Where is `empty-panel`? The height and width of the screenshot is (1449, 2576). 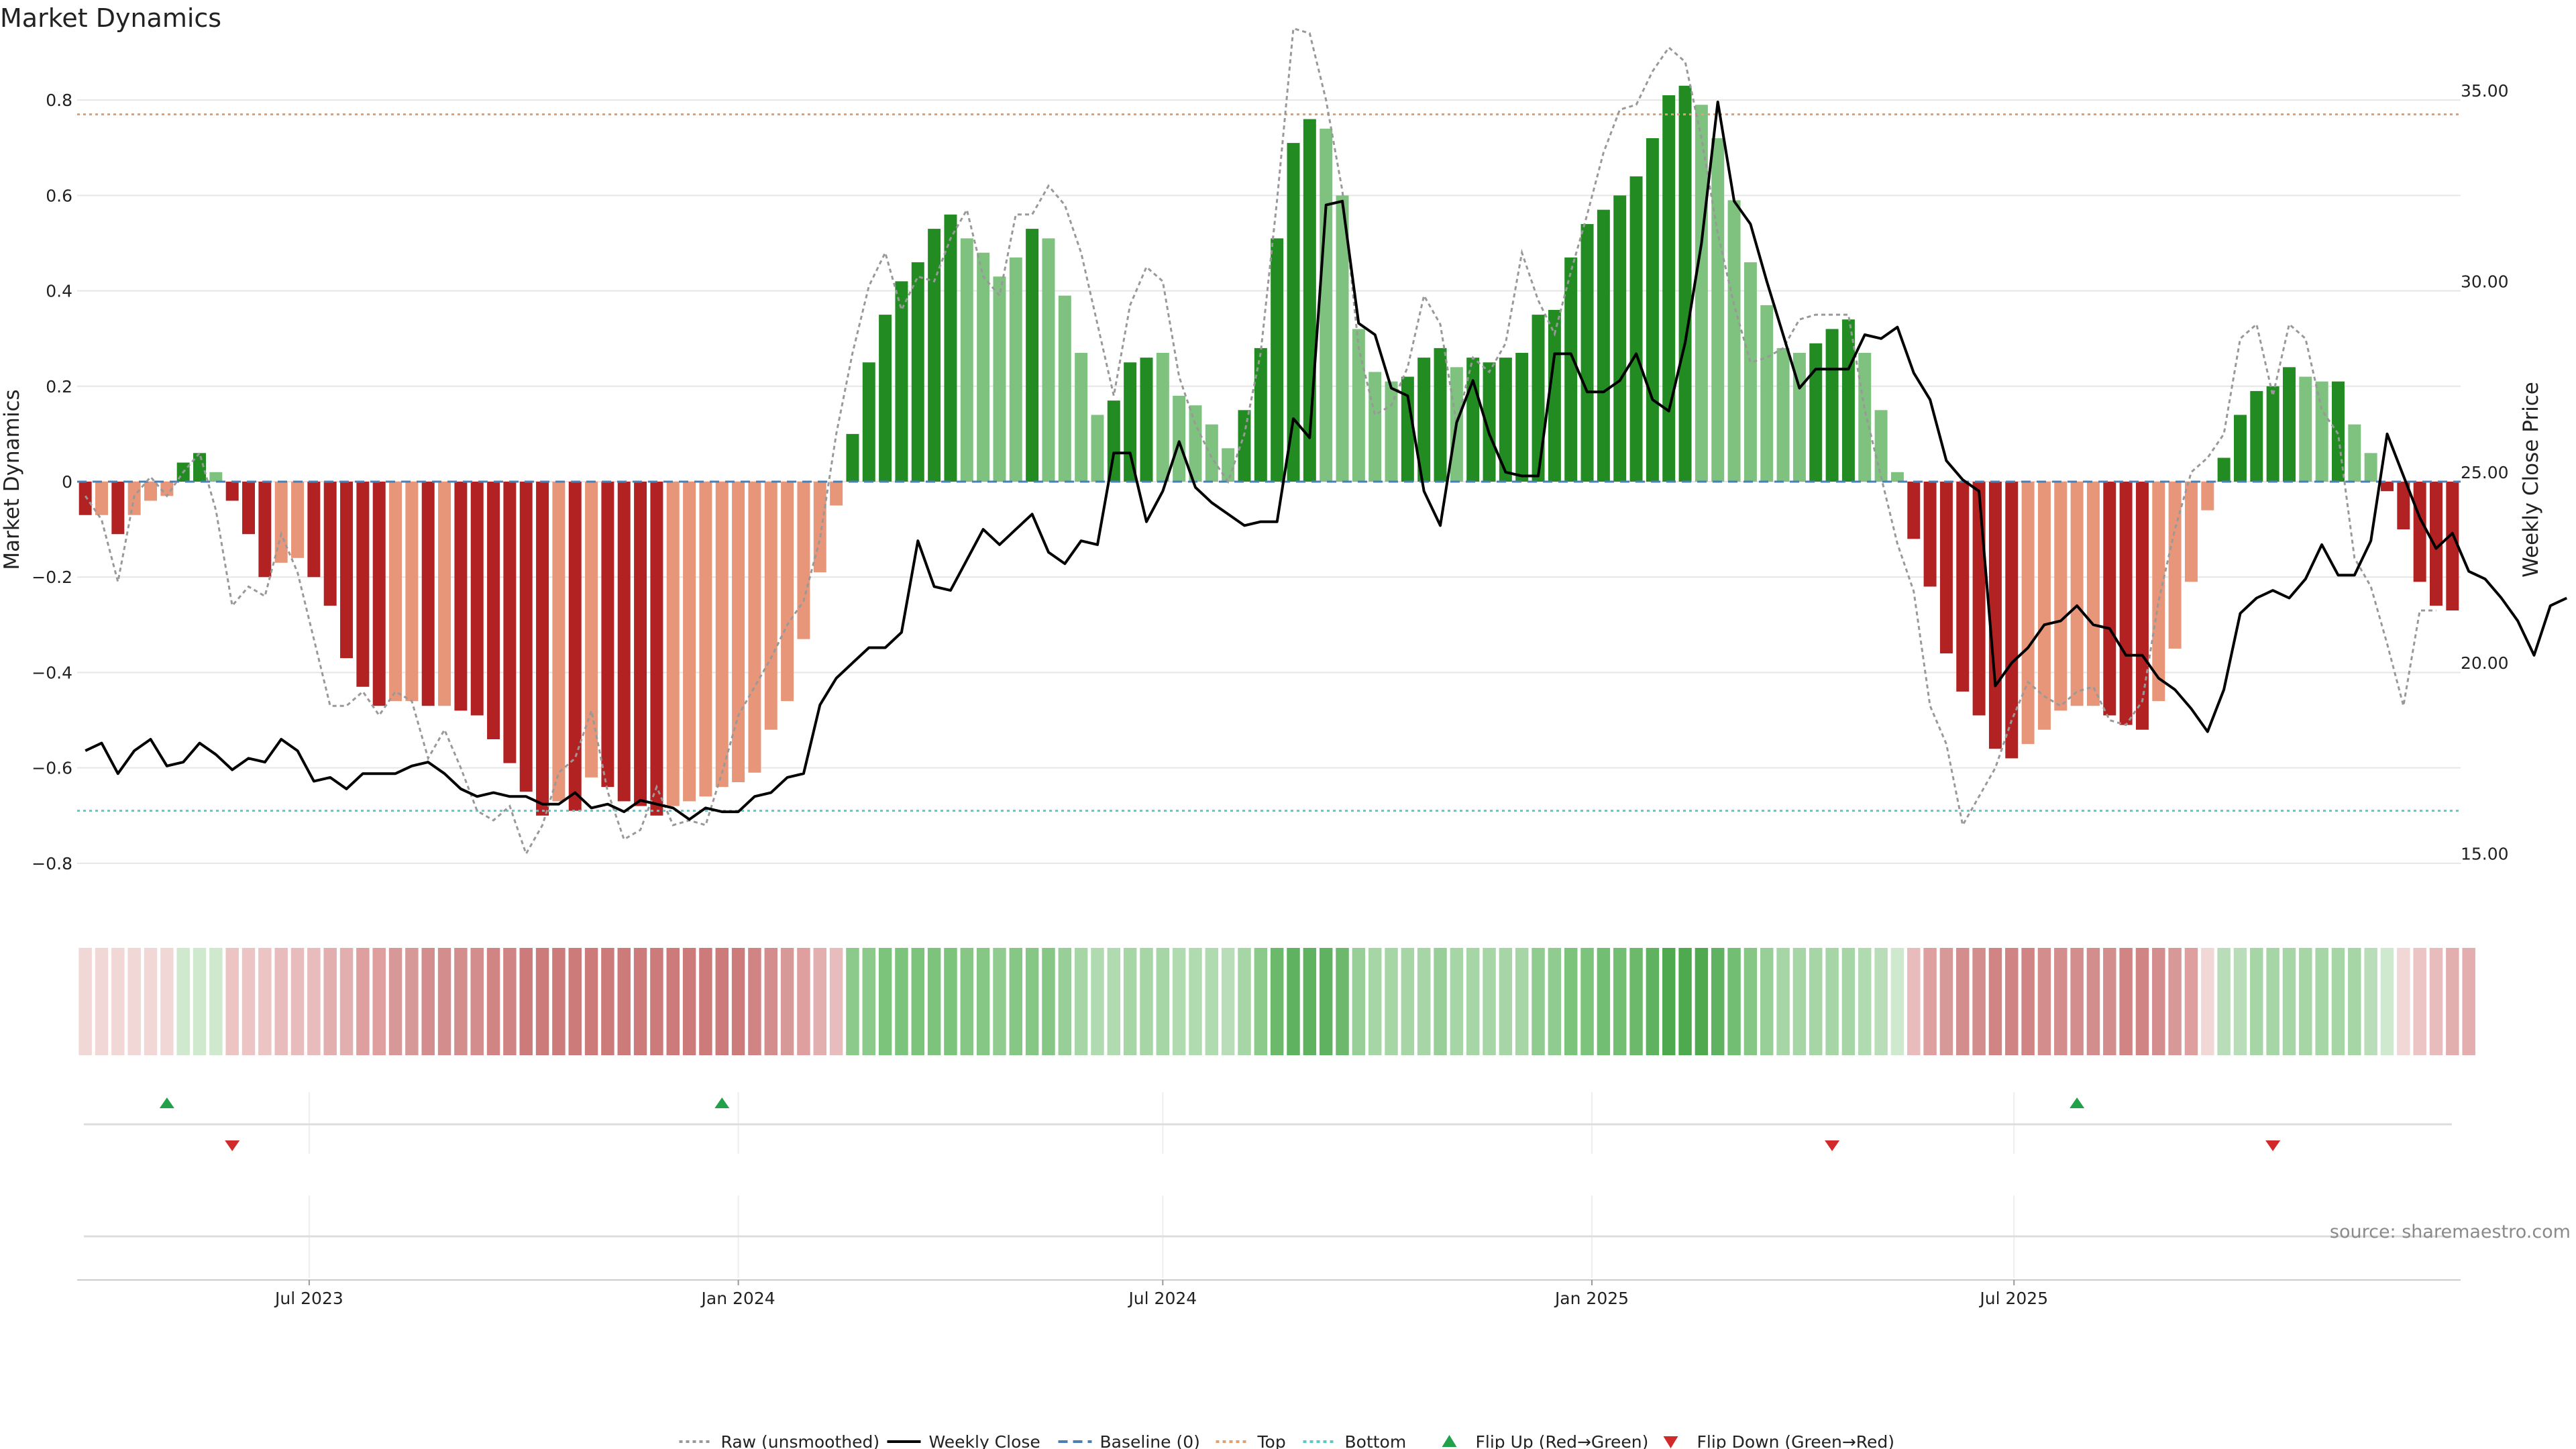
empty-panel is located at coordinates (1268, 1236).